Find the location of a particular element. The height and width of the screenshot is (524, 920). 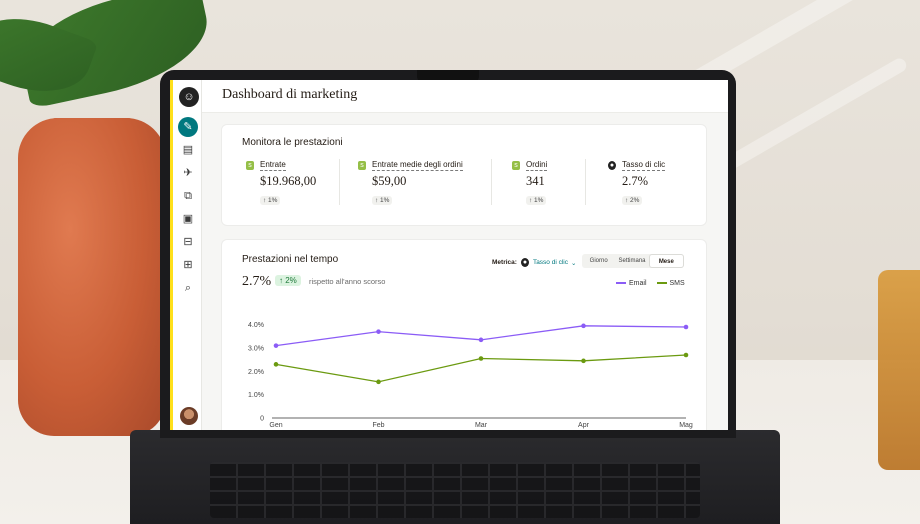

metric-click-rate: ● Tasso di clic 2.7% ↑ 2% is located at coordinates (636, 182).